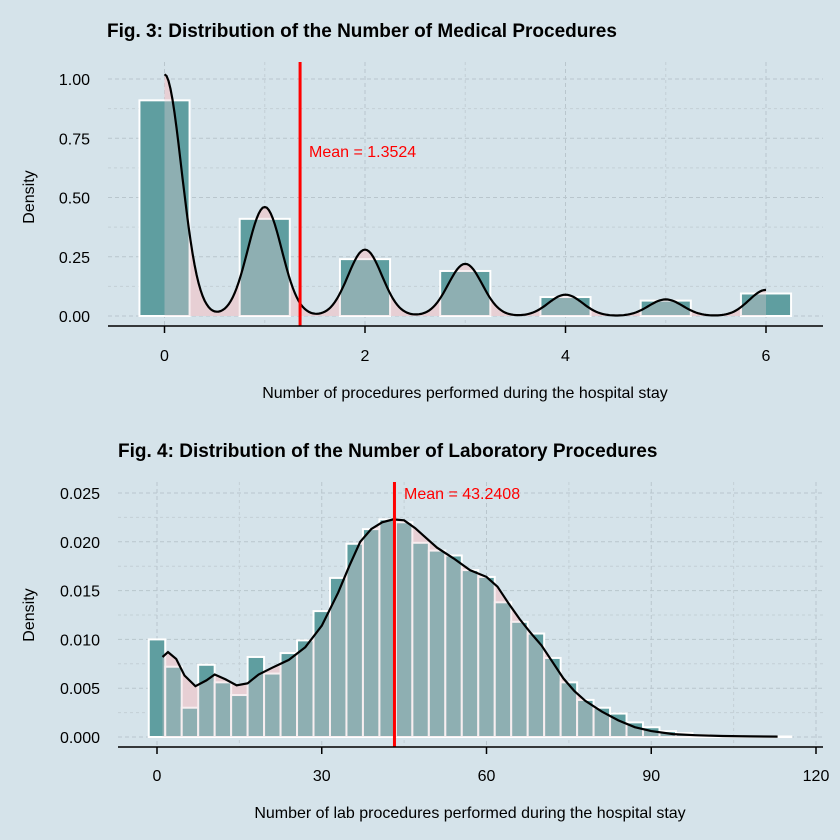 This screenshot has width=840, height=840. I want to click on y-tick-label: 0.25, so click(74, 258).